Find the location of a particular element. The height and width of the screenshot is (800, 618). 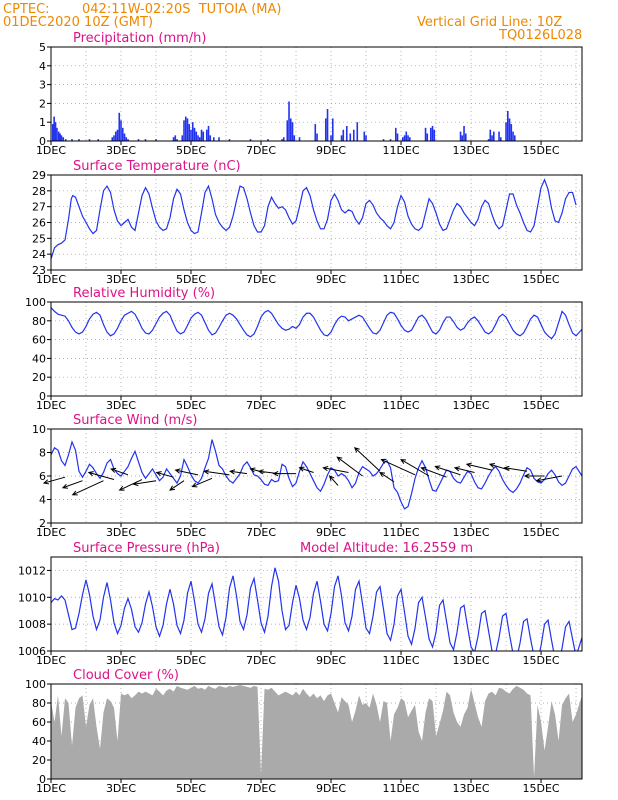

y-tick-label: 80 is located at coordinates (39, 321).